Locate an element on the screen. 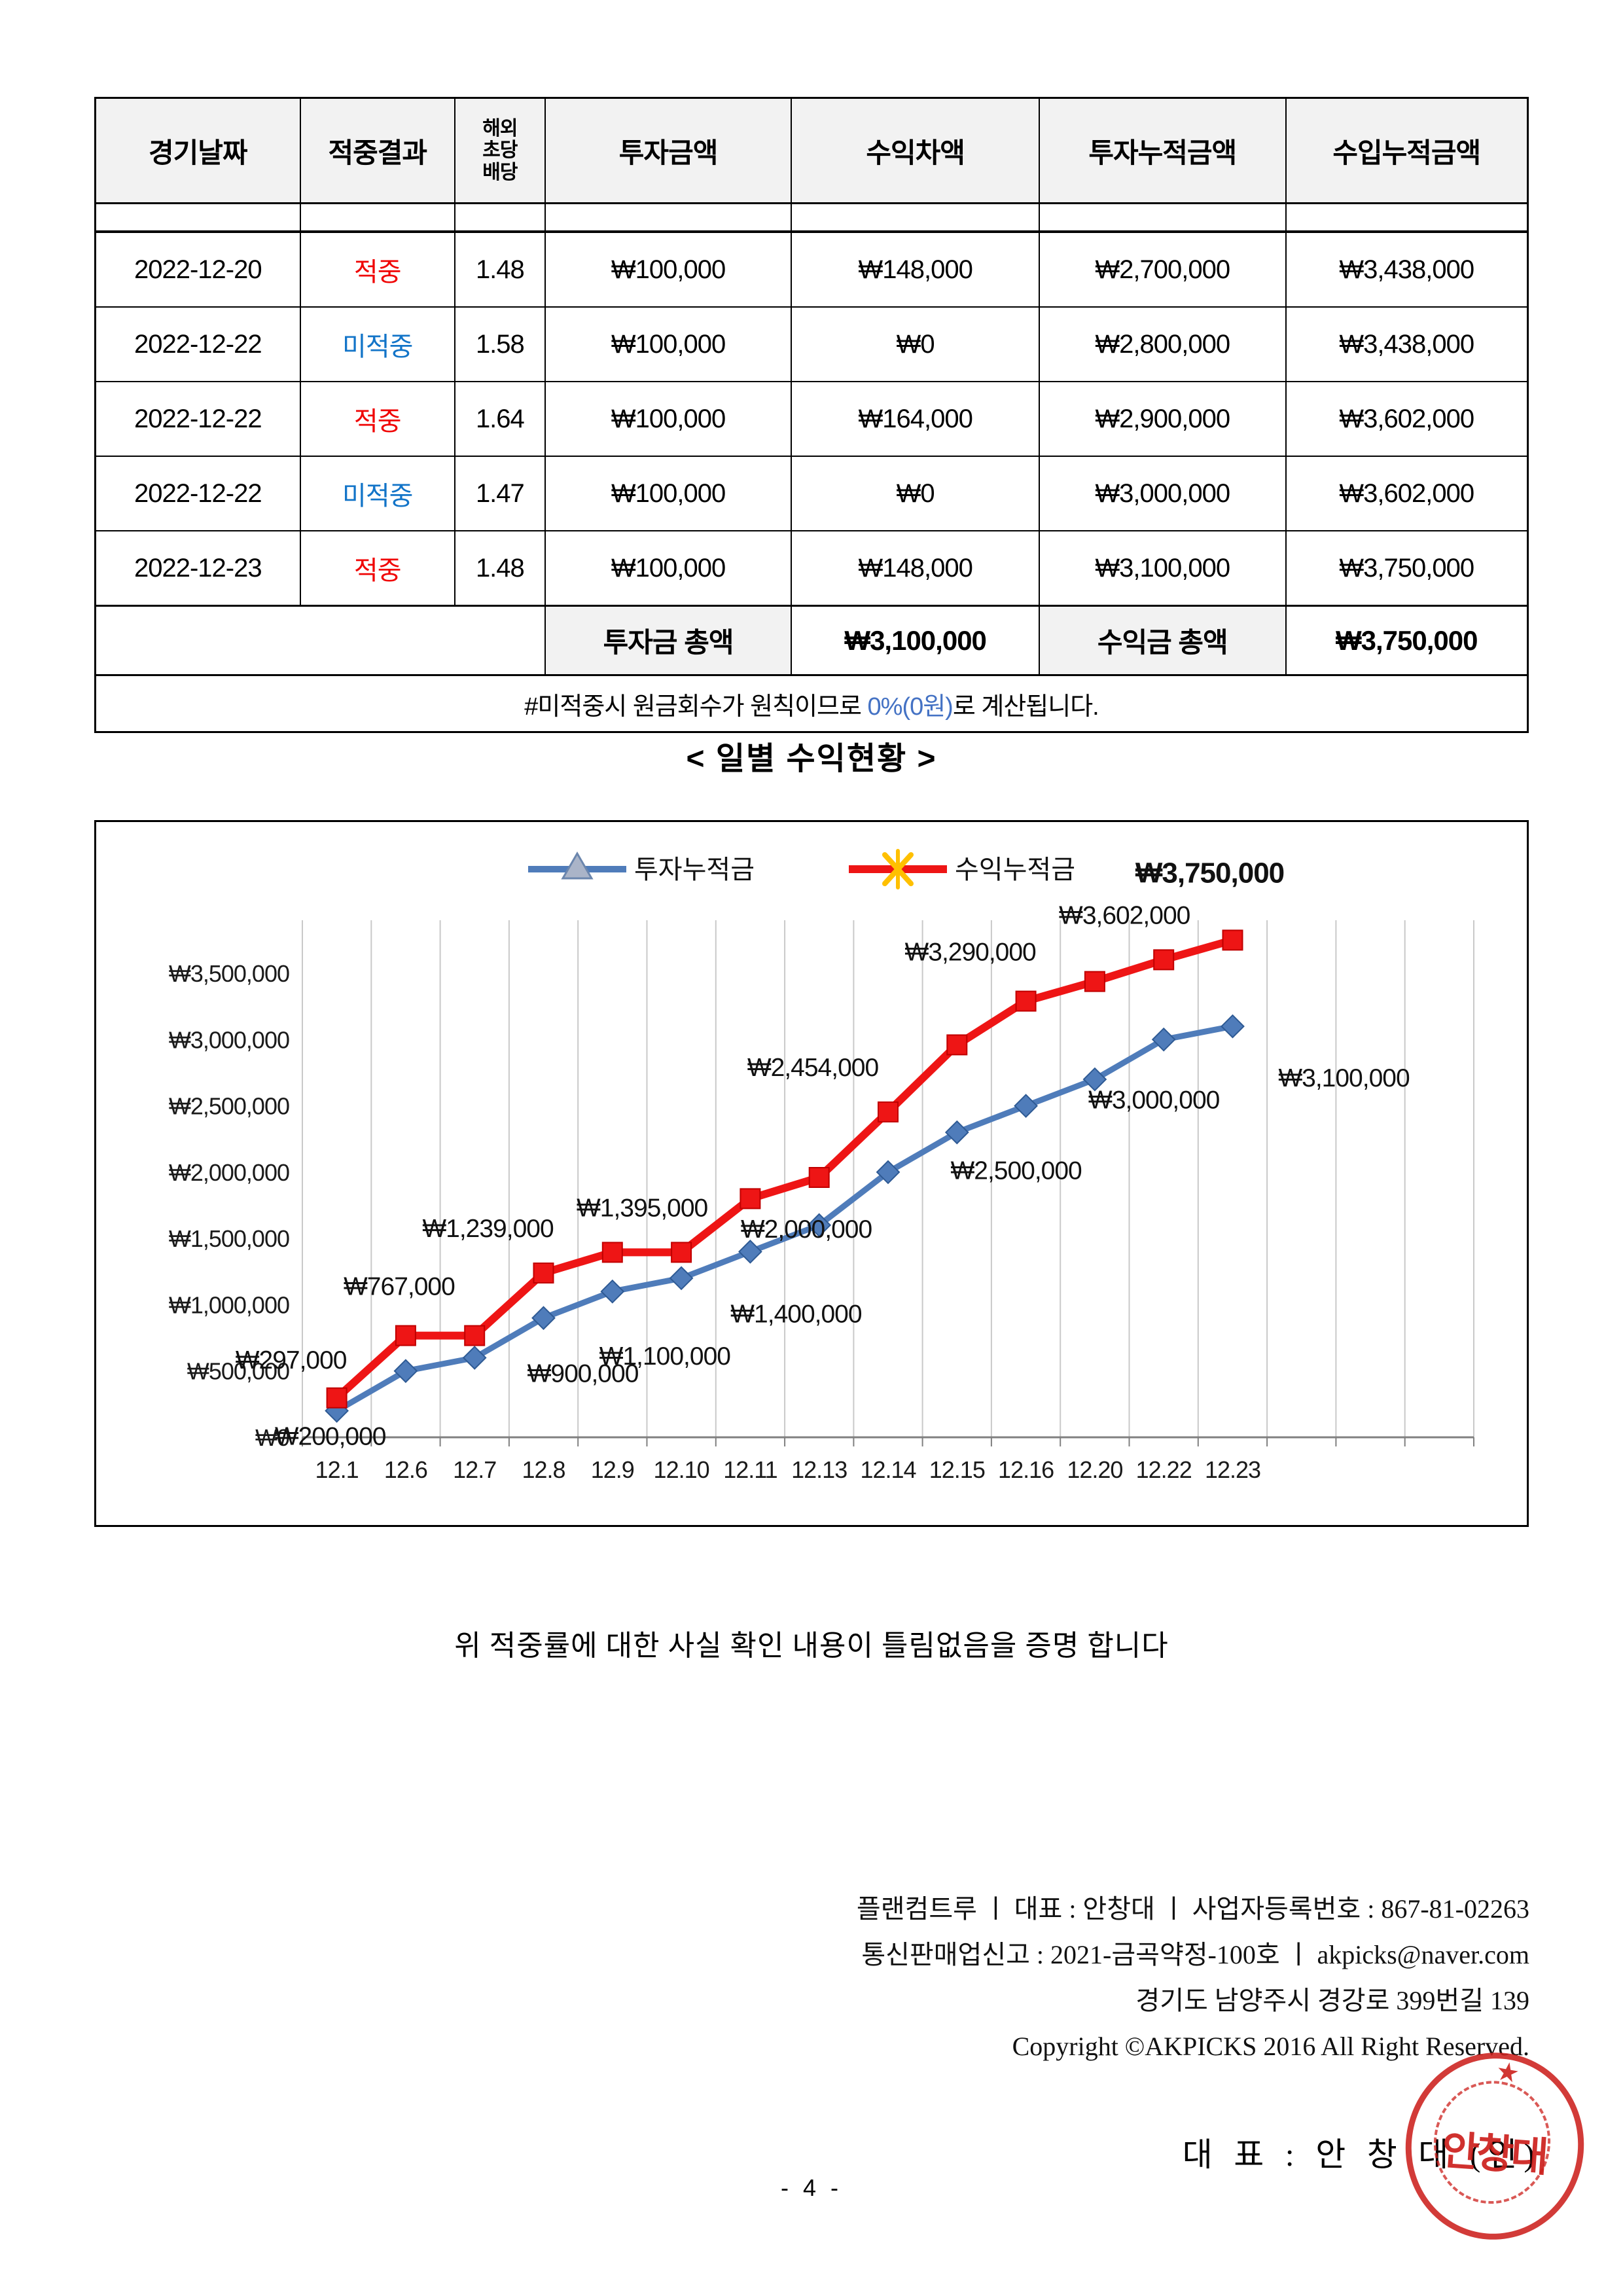  col-header-date: 경기날짜 is located at coordinates (197, 150).